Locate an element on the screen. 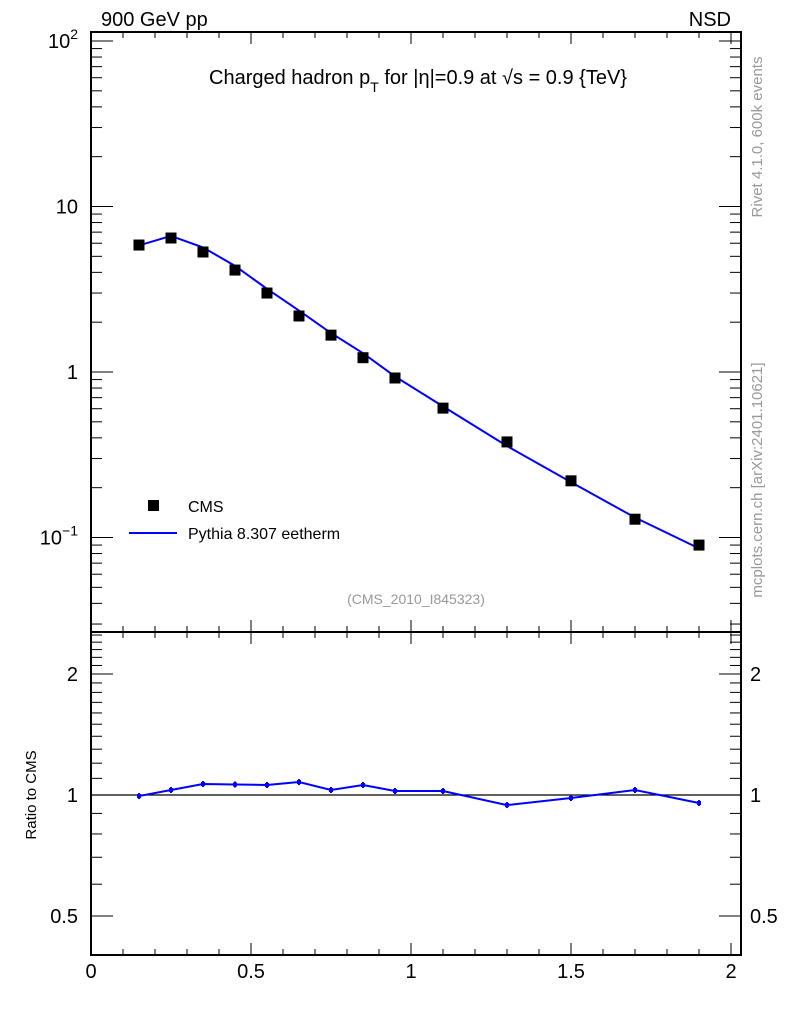 The width and height of the screenshot is (786, 1029). y-tick-label: 10⁻¹ is located at coordinates (59, 536).